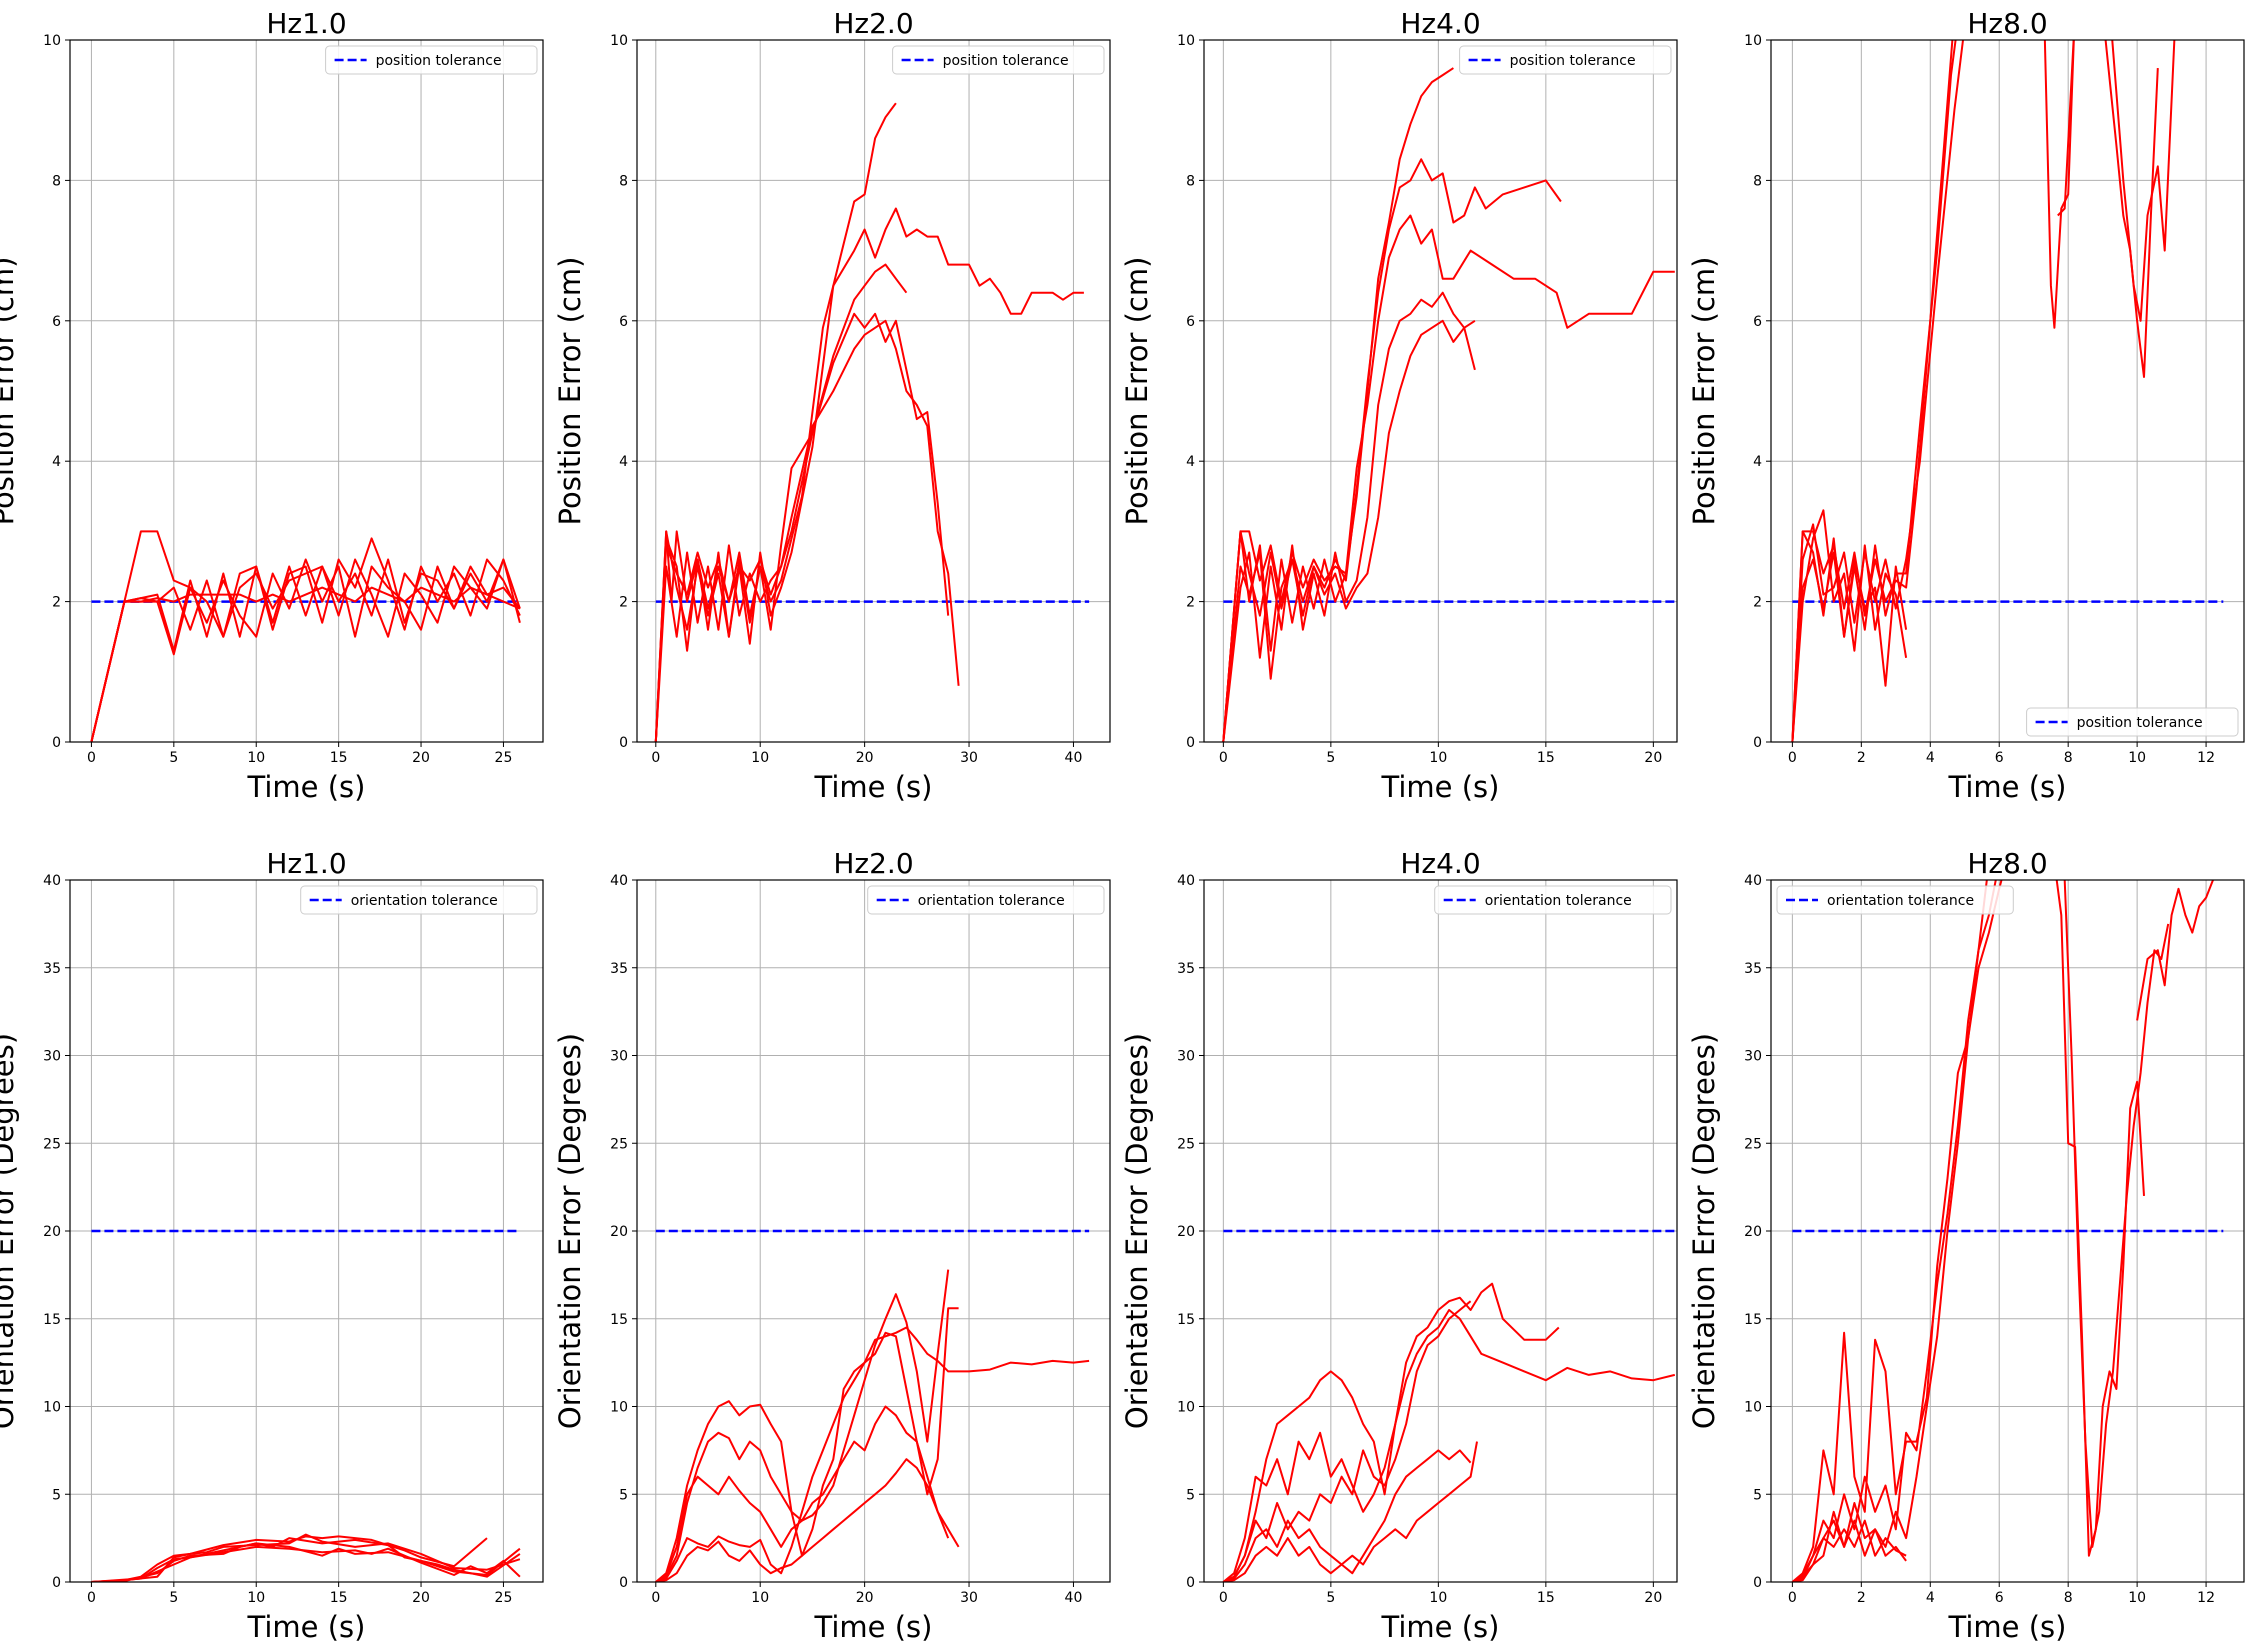 Image resolution: width=2250 pixels, height=1647 pixels. Describe the element at coordinates (623, 462) in the screenshot. I see `y-tick-label: 4` at that location.